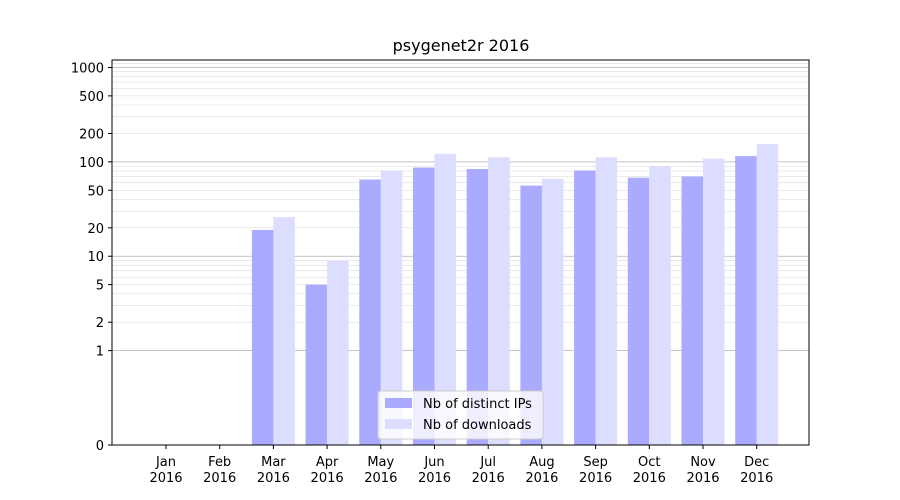 The image size is (900, 500). Describe the element at coordinates (165, 462) in the screenshot. I see `x-tick-label-month: Jan` at that location.